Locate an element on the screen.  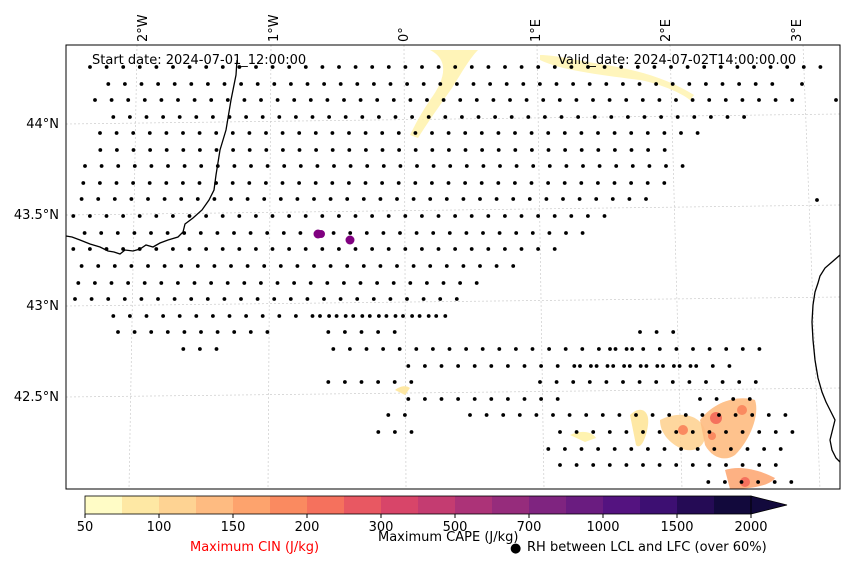
colorbar-tick-label: 1500 is located at coordinates (676, 527).